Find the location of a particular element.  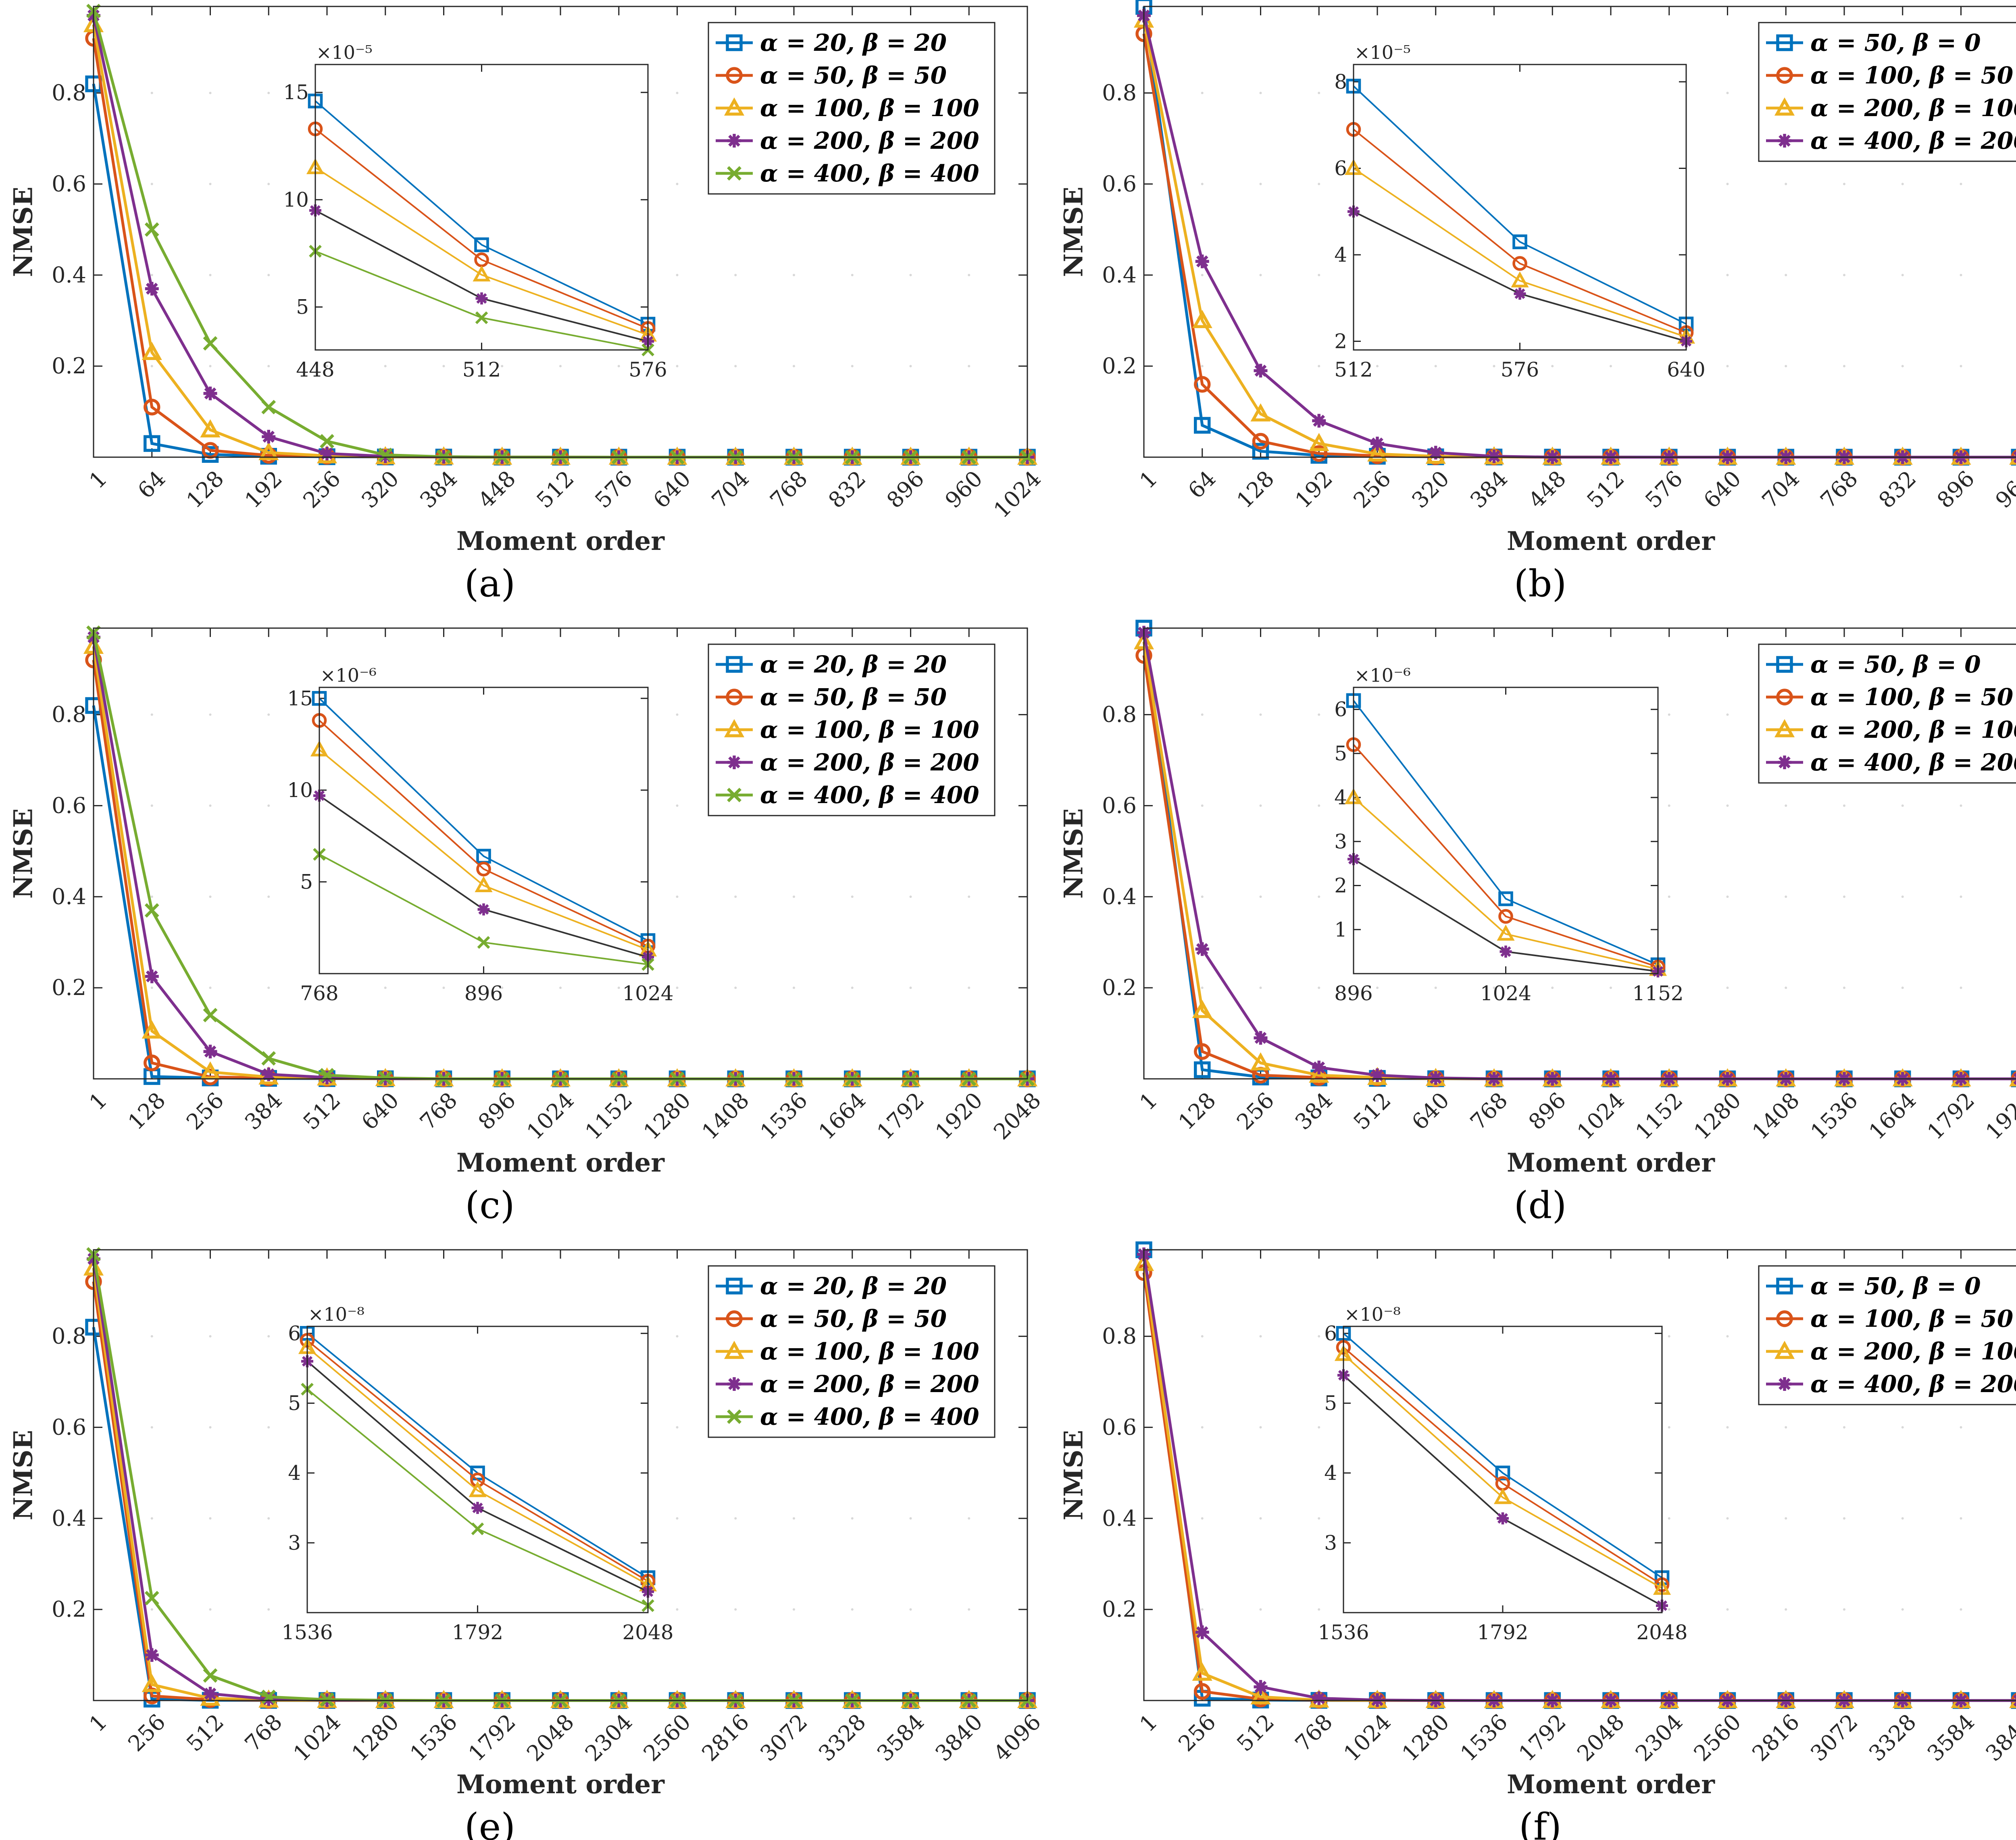

legend-label: α = 200, β = 200 is located at coordinates (869, 1384).